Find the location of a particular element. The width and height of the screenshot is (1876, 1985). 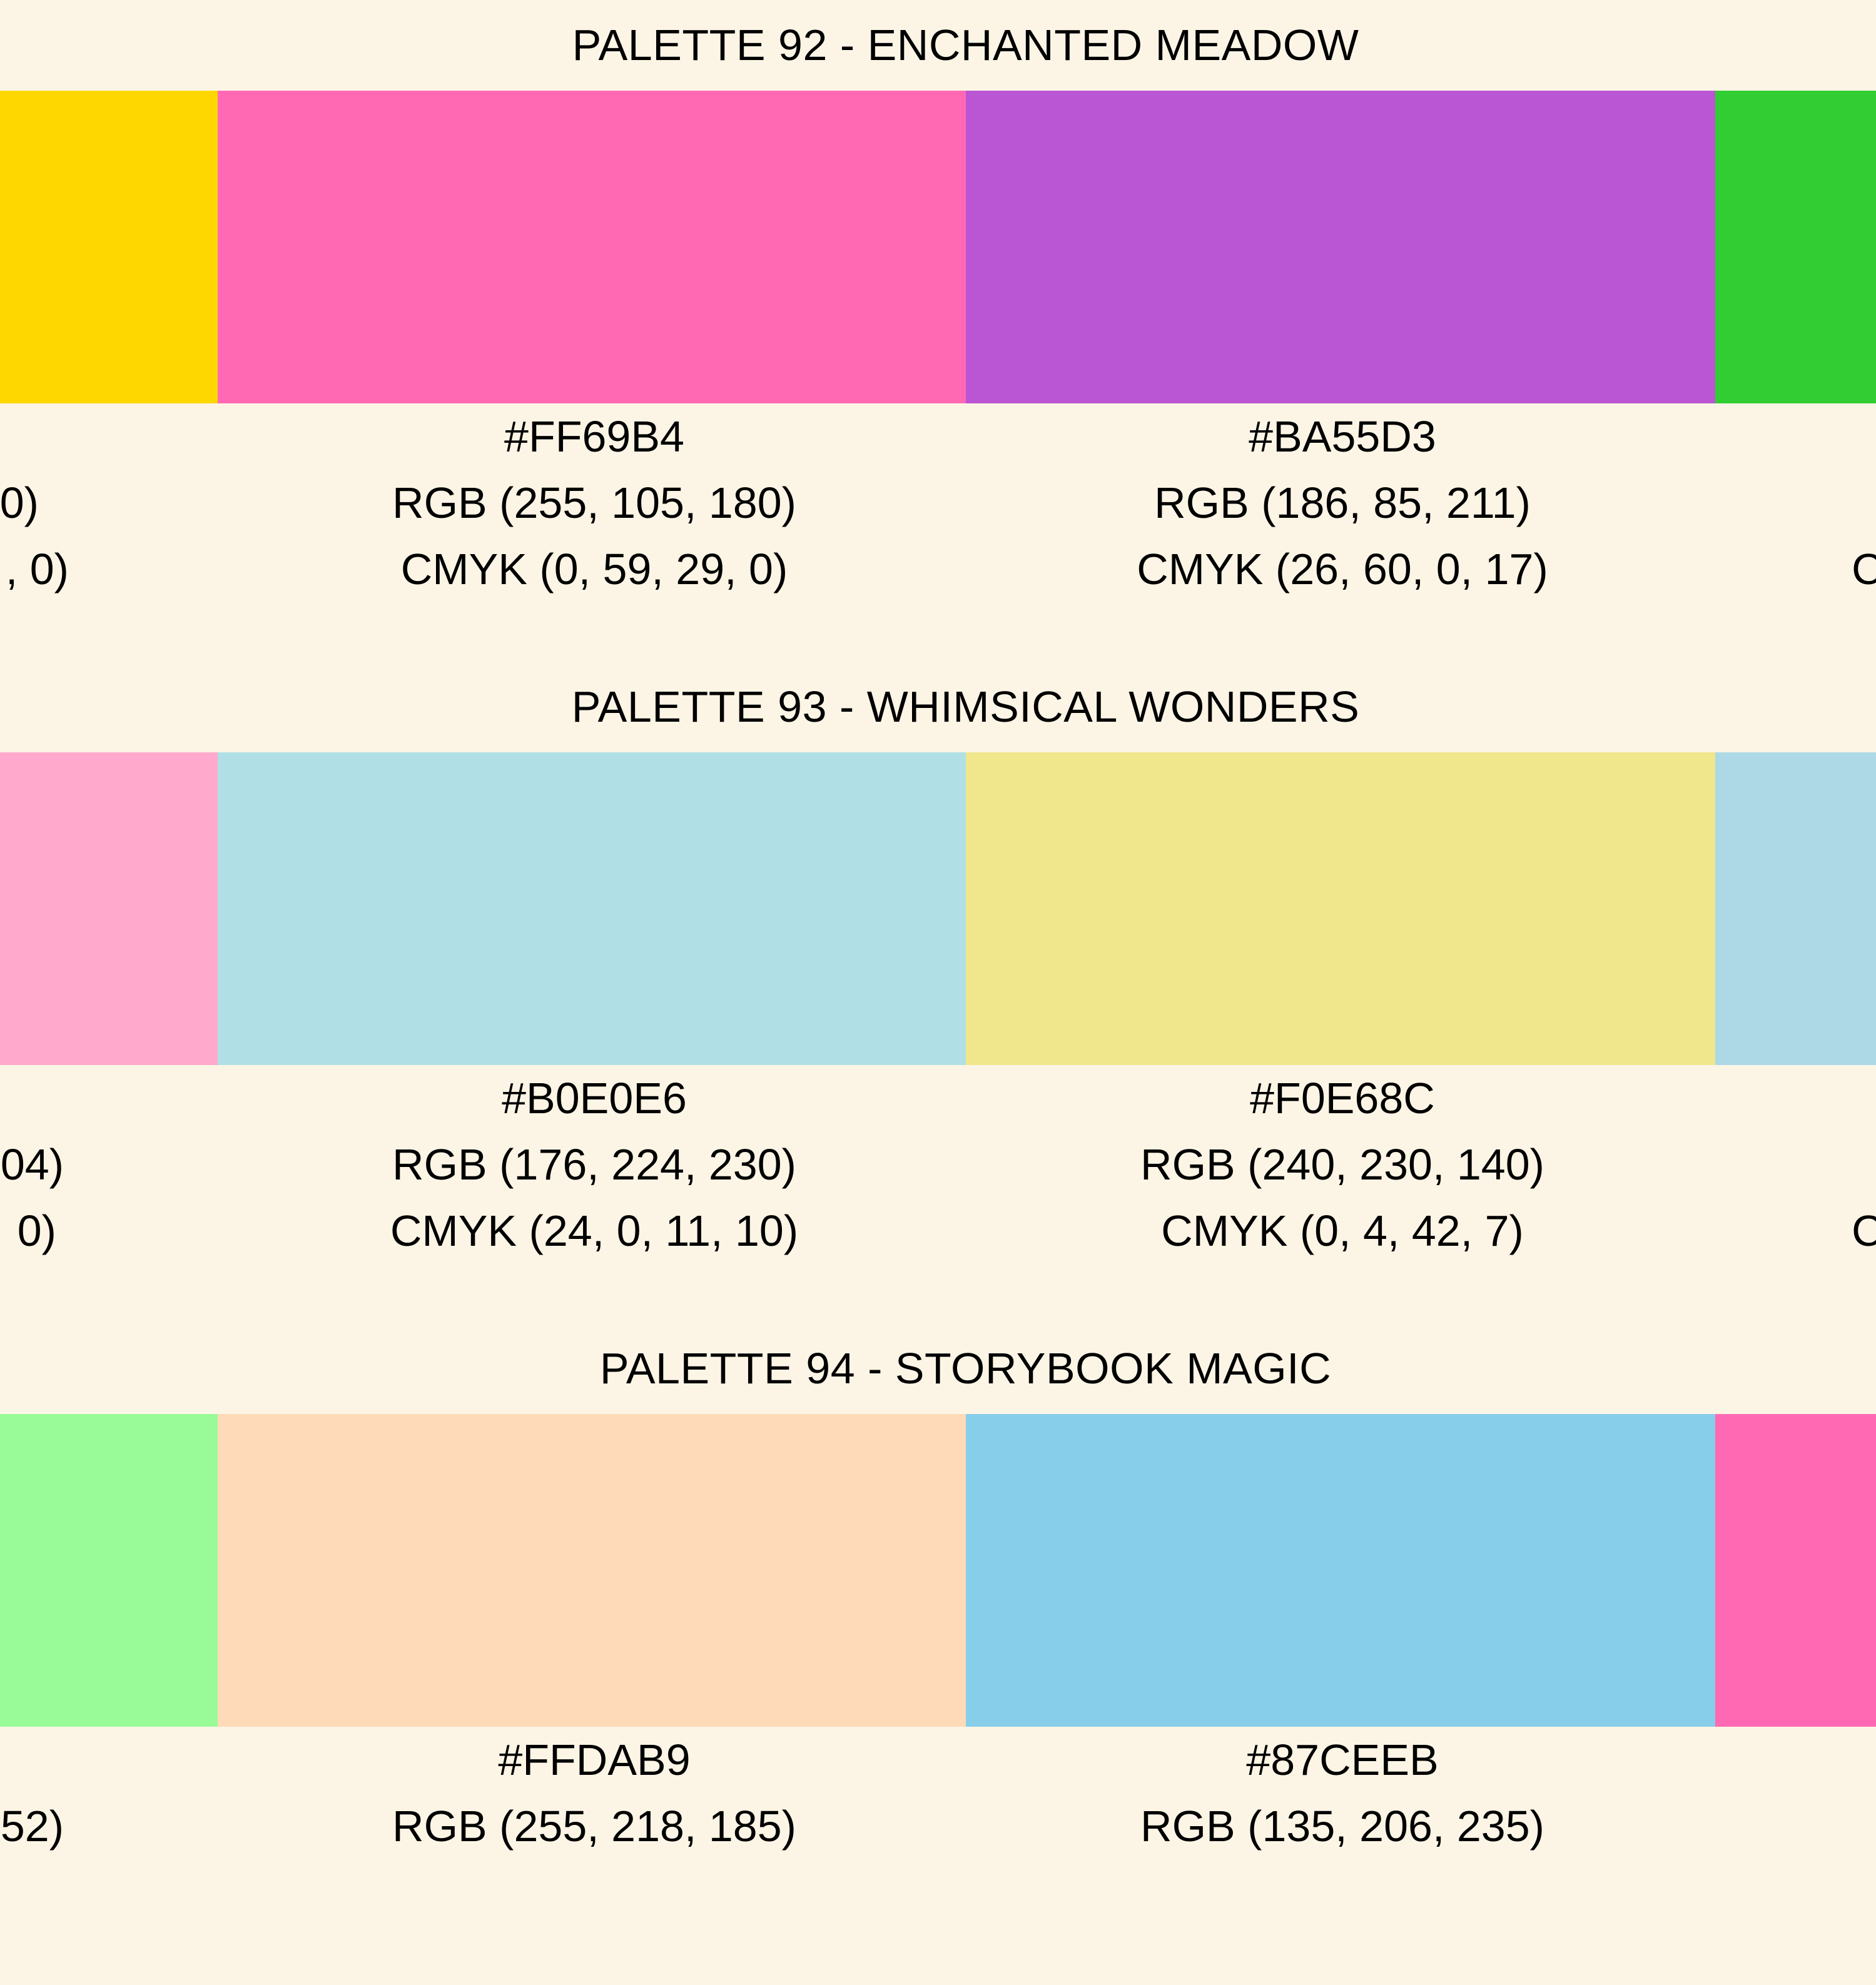

cmyk-value: CMYK (0, 4, 42, 7) is located at coordinates (1342, 1230).